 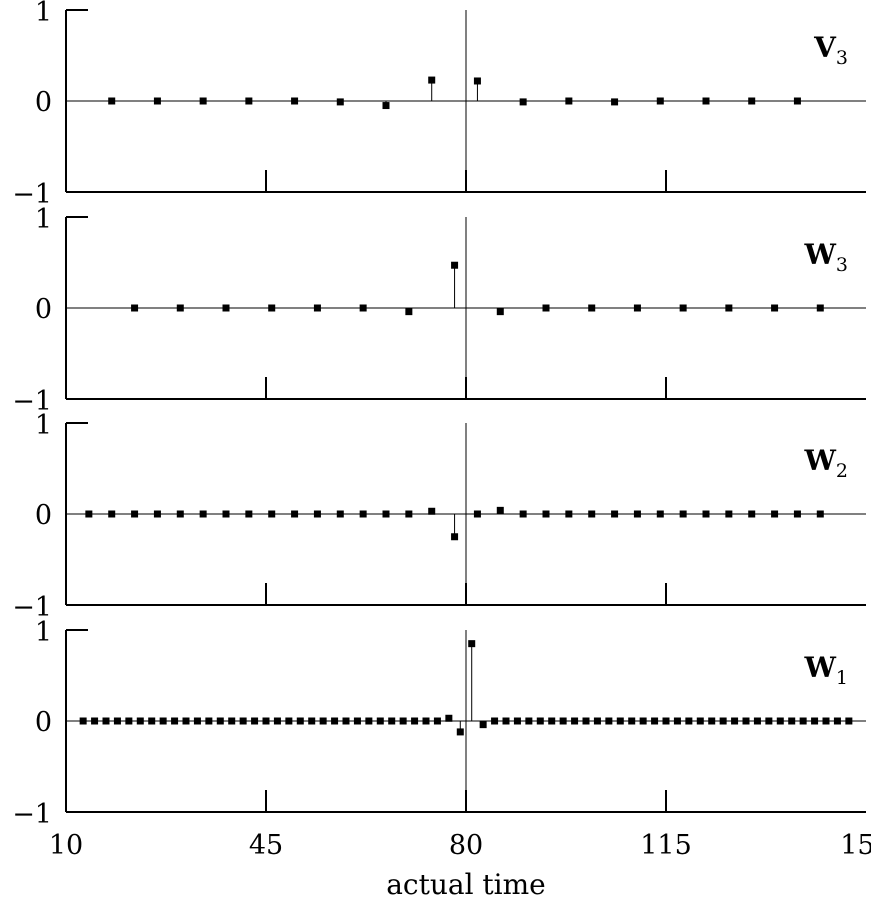 What do you see at coordinates (32, 401) in the screenshot?
I see `y-tick-label: −1` at bounding box center [32, 401].